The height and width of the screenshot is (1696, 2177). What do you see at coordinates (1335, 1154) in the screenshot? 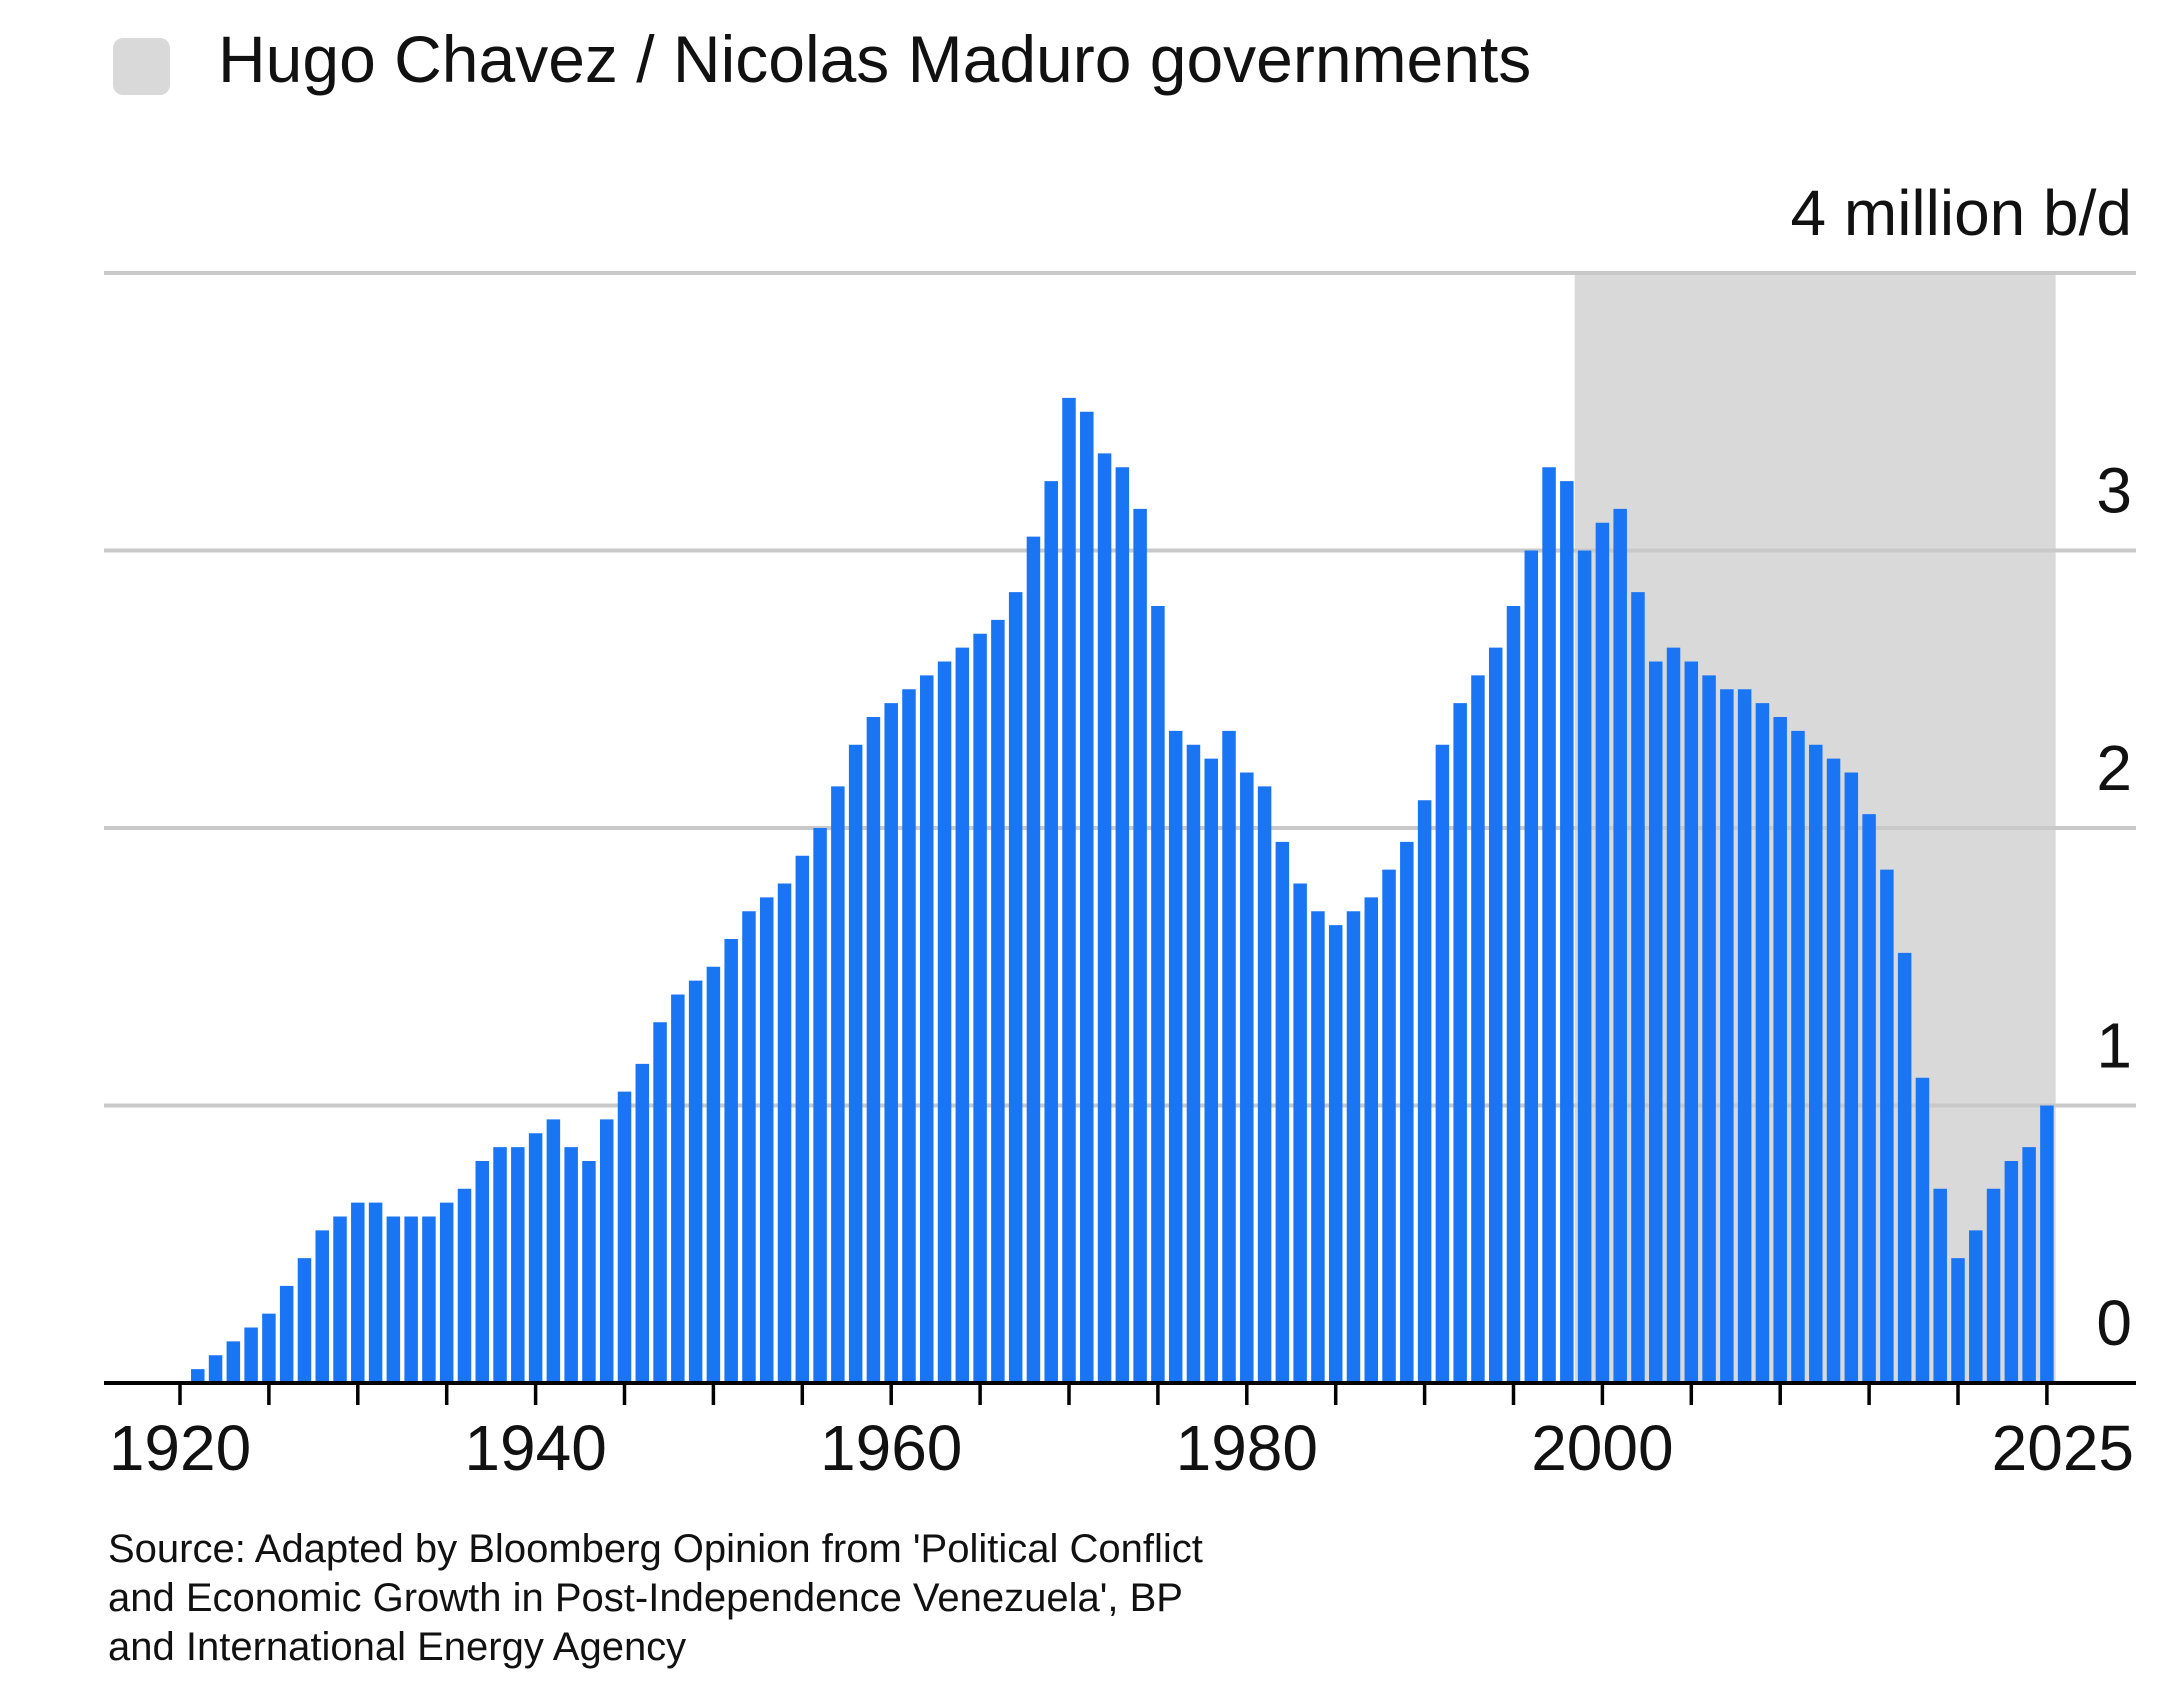
I see `bar-1985` at bounding box center [1335, 1154].